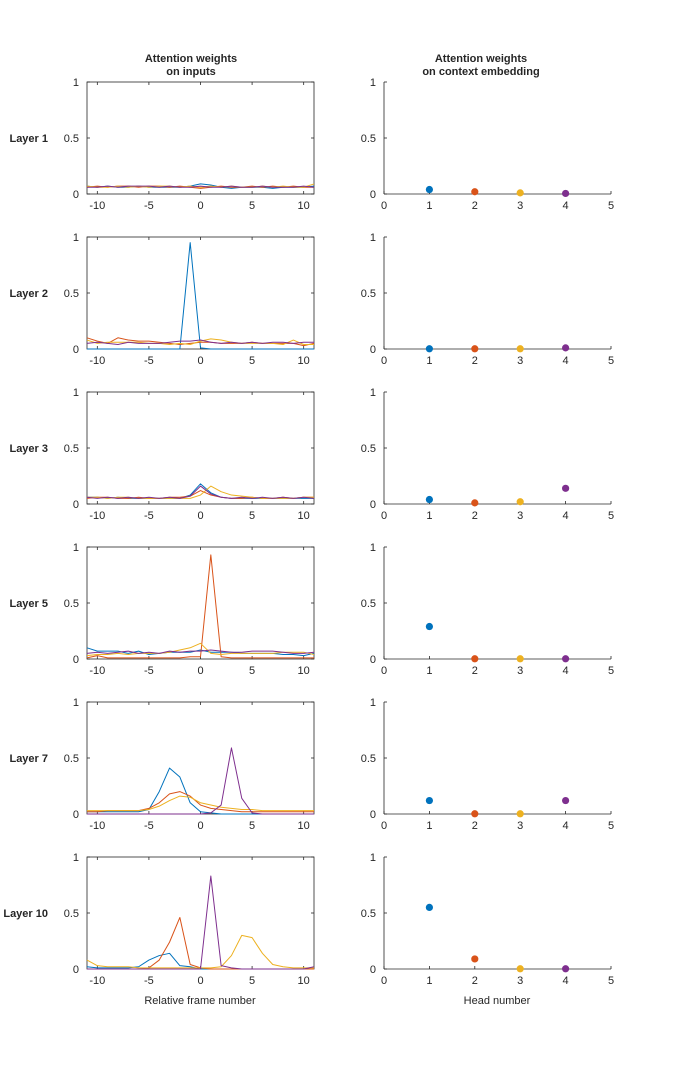  What do you see at coordinates (28, 294) in the screenshot?
I see `row-label: Layer 2` at bounding box center [28, 294].